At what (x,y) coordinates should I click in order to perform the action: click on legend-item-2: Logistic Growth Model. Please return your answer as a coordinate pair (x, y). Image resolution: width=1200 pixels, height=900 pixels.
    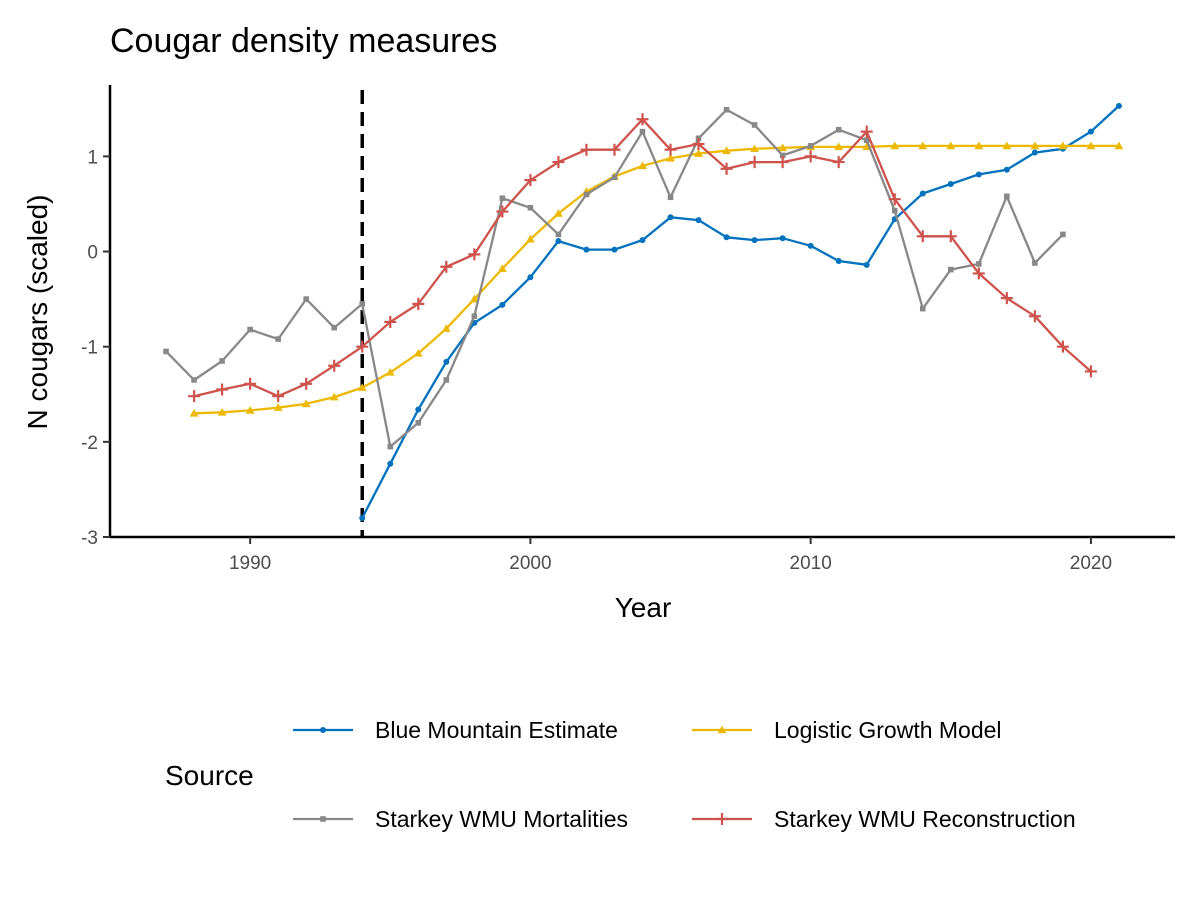
    Looking at the image, I should click on (847, 730).